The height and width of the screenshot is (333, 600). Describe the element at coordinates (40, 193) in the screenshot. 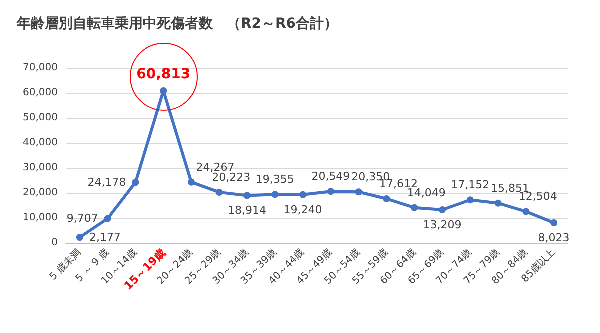

I see `y-tick-label: 20,000` at that location.